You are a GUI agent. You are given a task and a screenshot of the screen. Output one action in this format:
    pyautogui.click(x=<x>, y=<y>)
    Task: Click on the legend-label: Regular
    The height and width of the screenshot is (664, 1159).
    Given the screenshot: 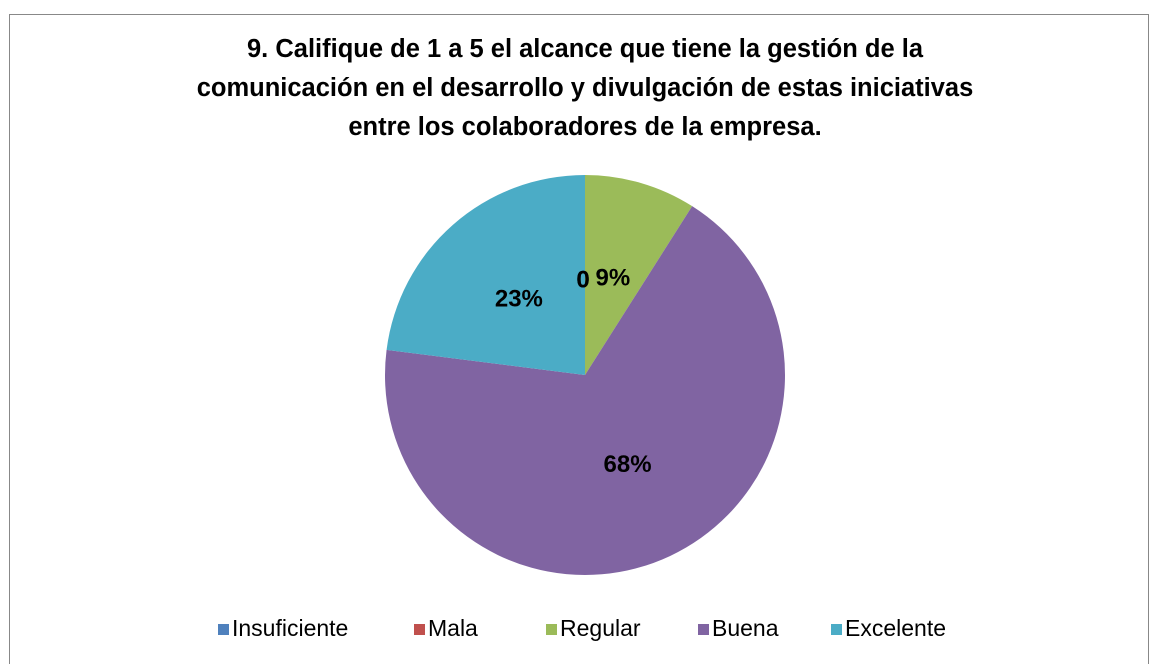 What is the action you would take?
    pyautogui.click(x=600, y=628)
    